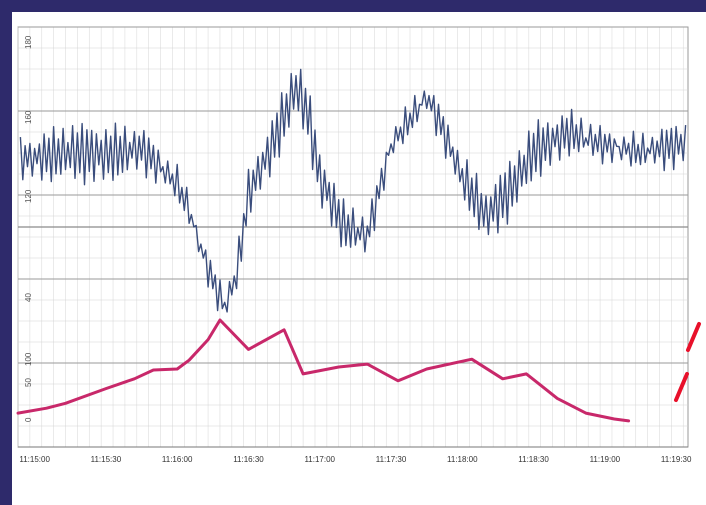 This screenshot has width=706, height=505. Describe the element at coordinates (28, 382) in the screenshot. I see `y-tick-label: 50` at that location.